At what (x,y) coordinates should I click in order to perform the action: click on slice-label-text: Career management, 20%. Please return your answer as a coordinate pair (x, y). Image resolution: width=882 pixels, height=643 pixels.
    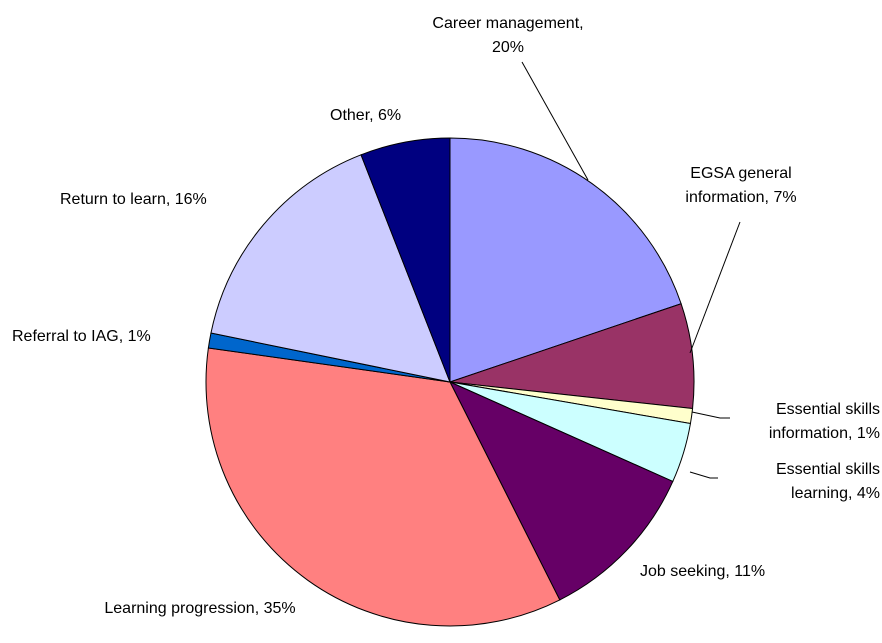
    Looking at the image, I should click on (508, 35).